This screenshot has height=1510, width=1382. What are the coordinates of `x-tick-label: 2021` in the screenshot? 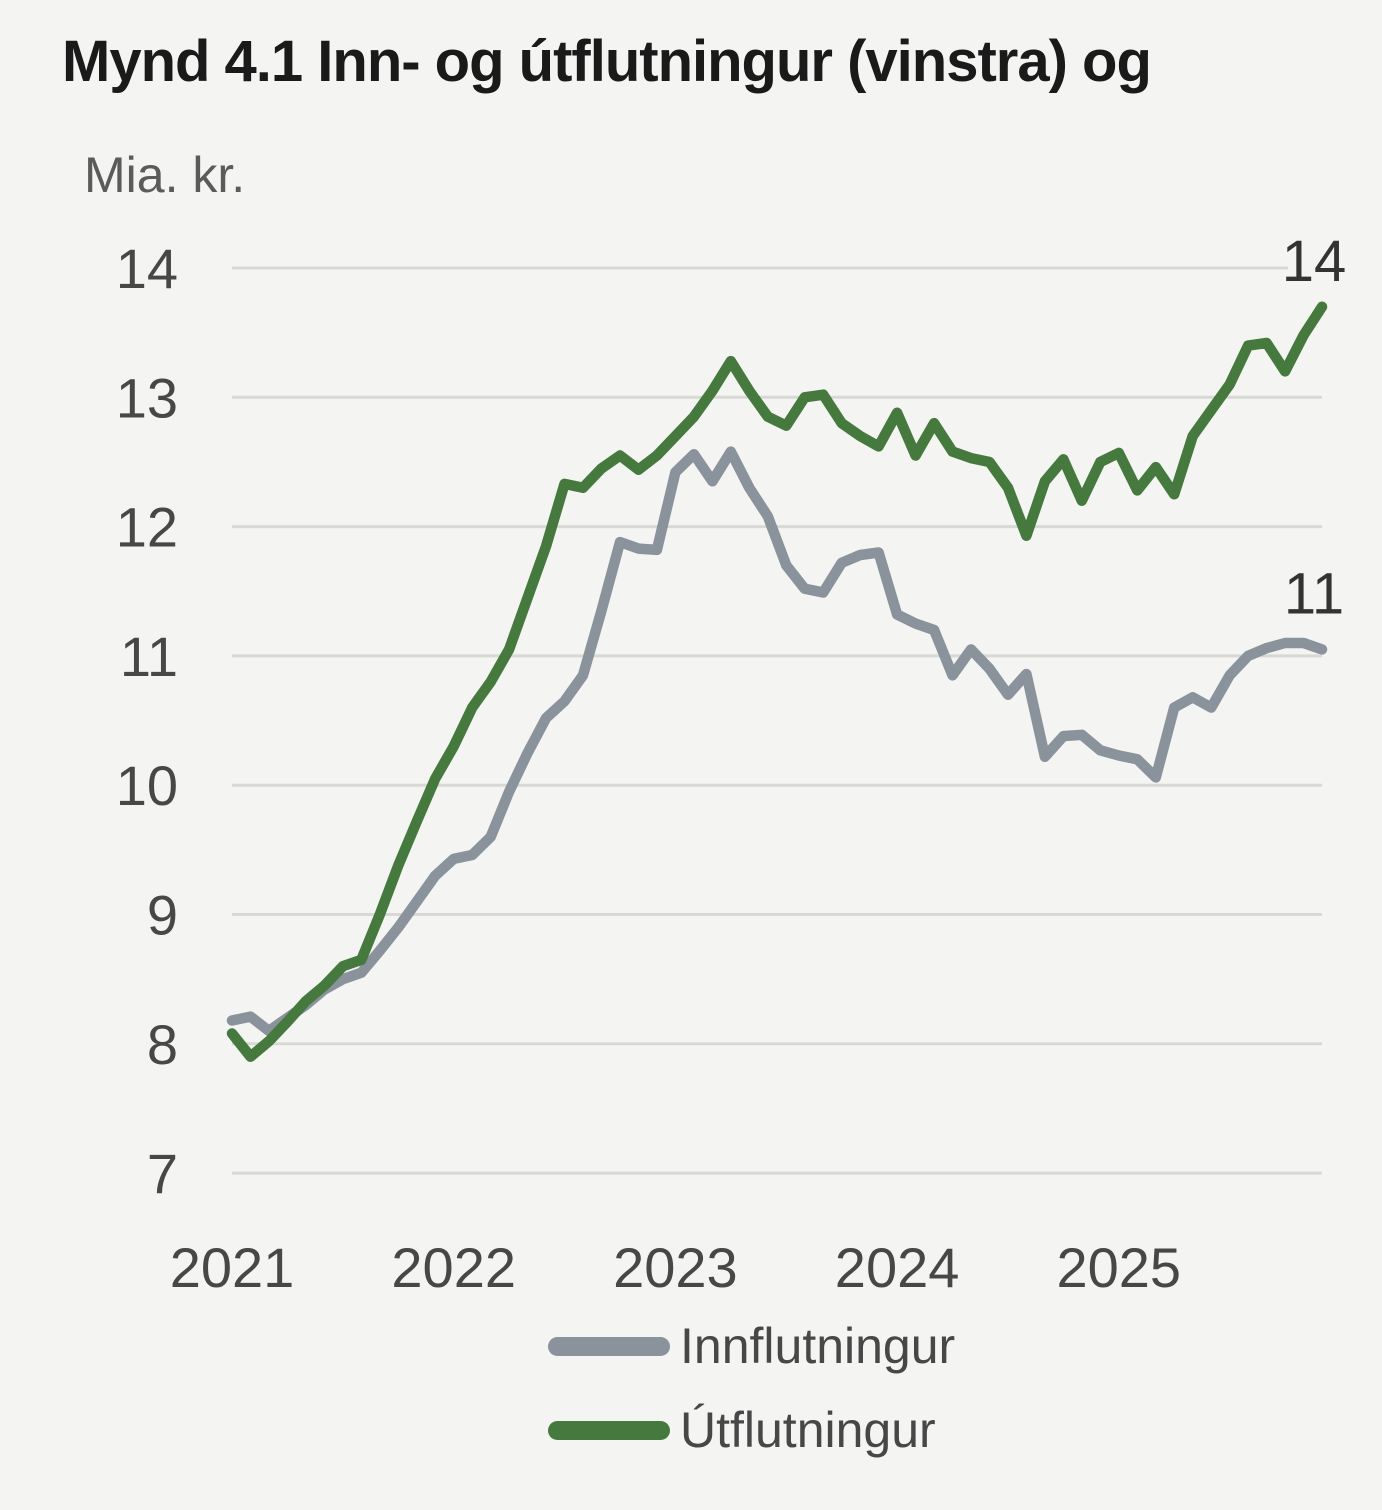 It's located at (232, 1267).